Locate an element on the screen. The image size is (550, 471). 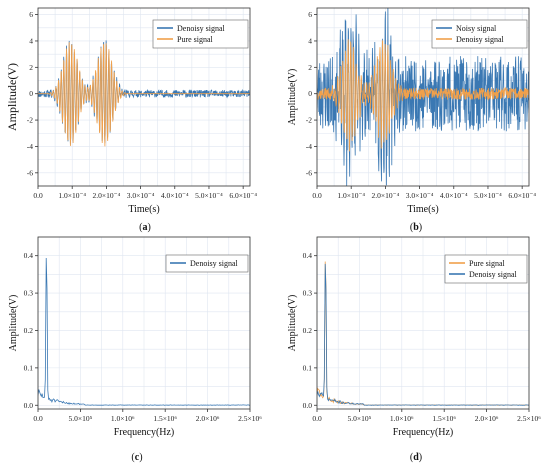
panel-caption: (c) is located at coordinates (136, 457).